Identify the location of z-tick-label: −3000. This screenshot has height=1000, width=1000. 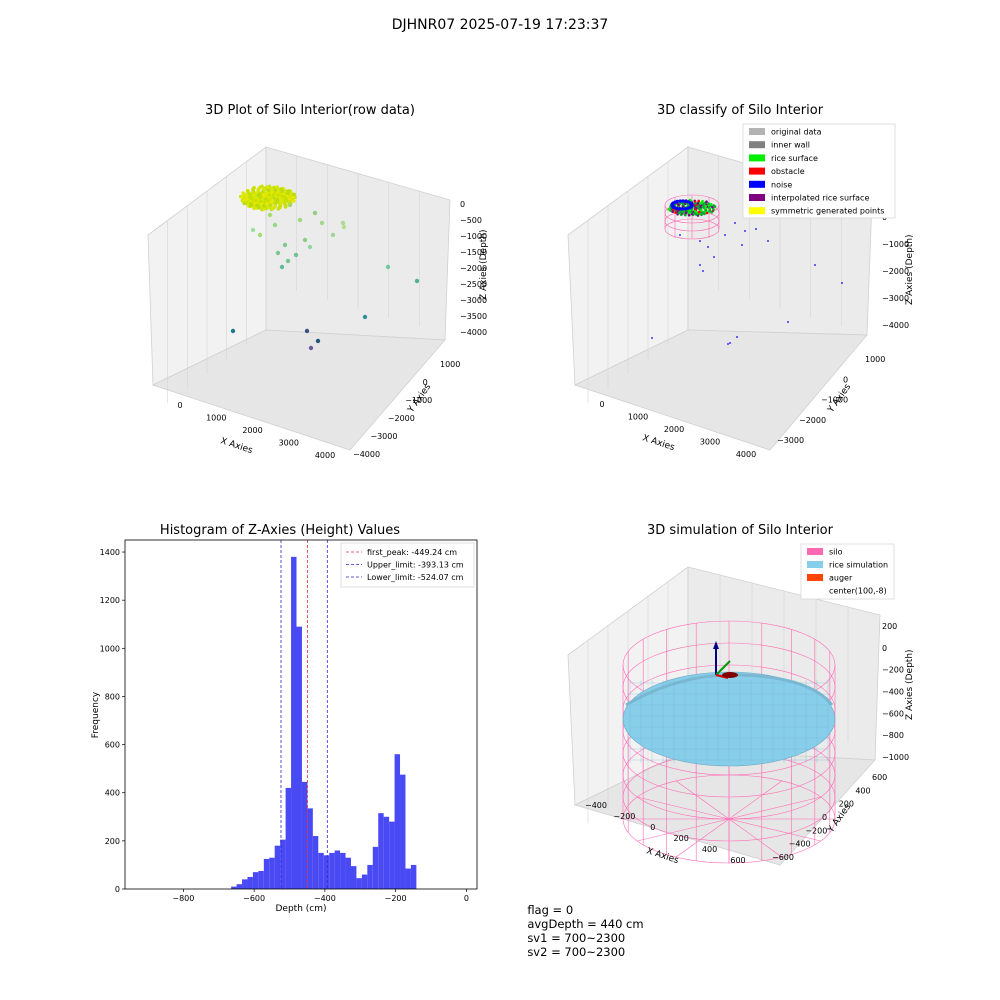
(473, 300).